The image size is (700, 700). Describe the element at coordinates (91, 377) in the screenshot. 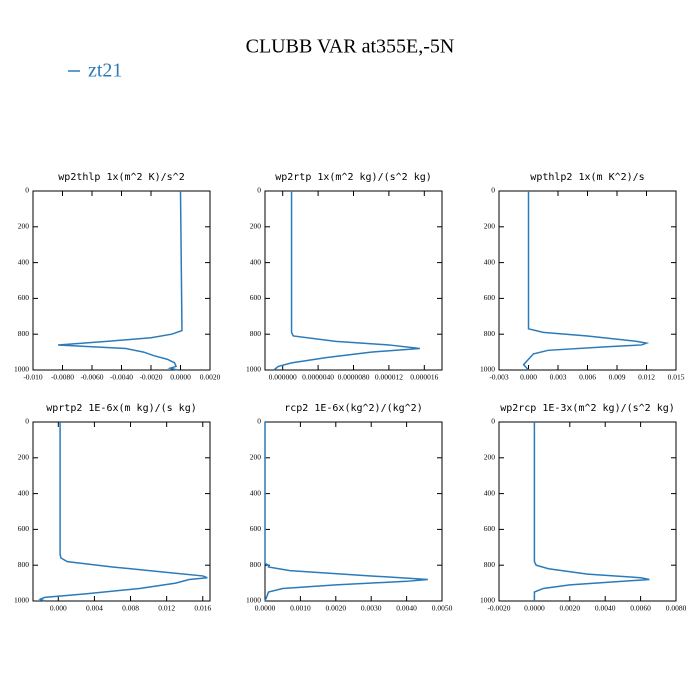

I see `x-tick-label: -0.0060` at that location.